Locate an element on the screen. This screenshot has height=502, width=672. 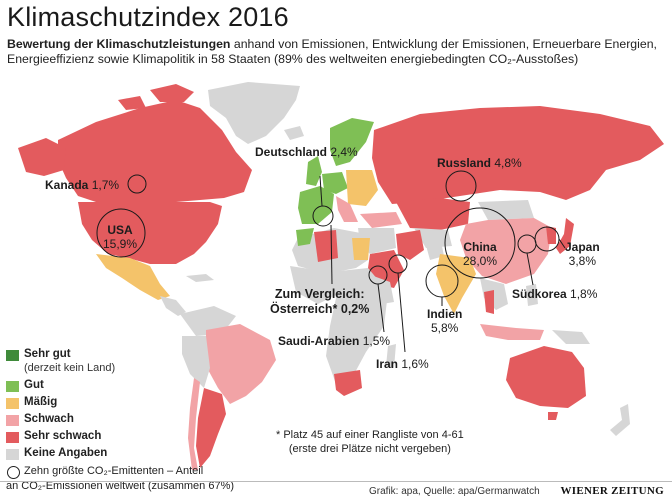
label-korea-name: Südkorea is located at coordinates (539, 294).